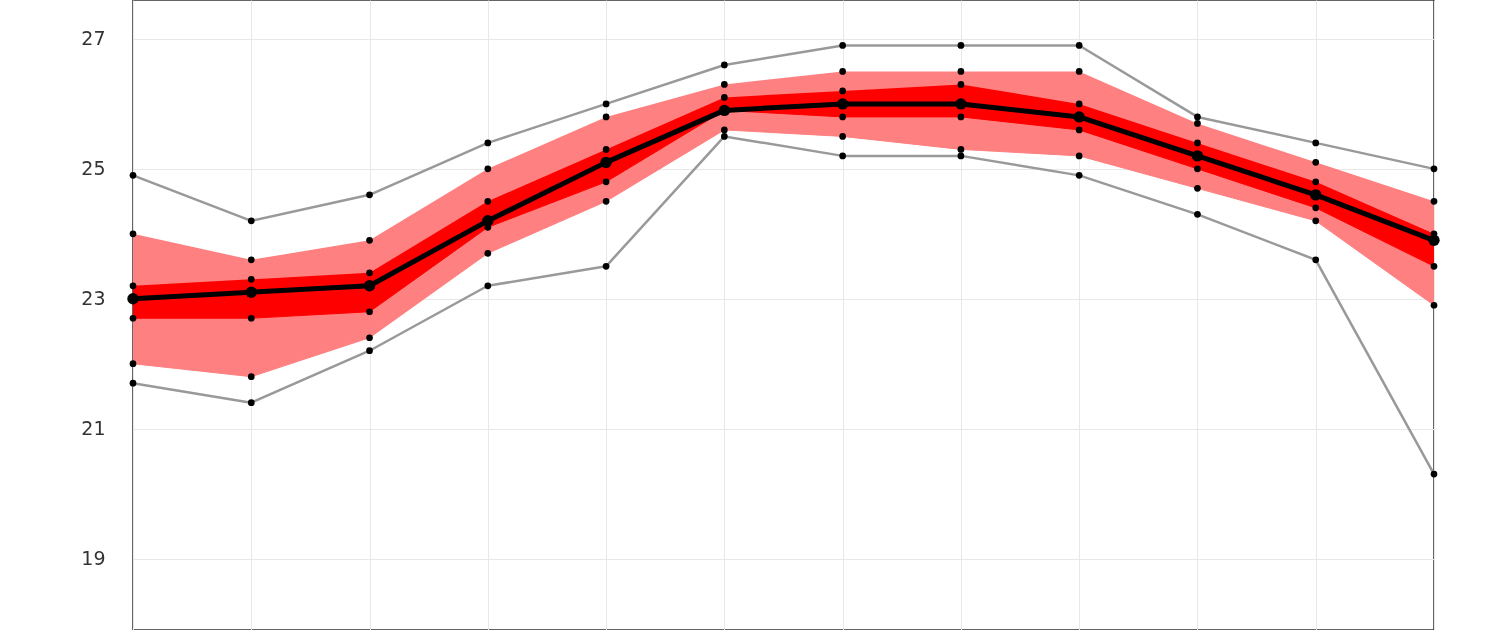 The width and height of the screenshot is (1500, 630). I want to click on y-tick-label: 21, so click(93, 428).